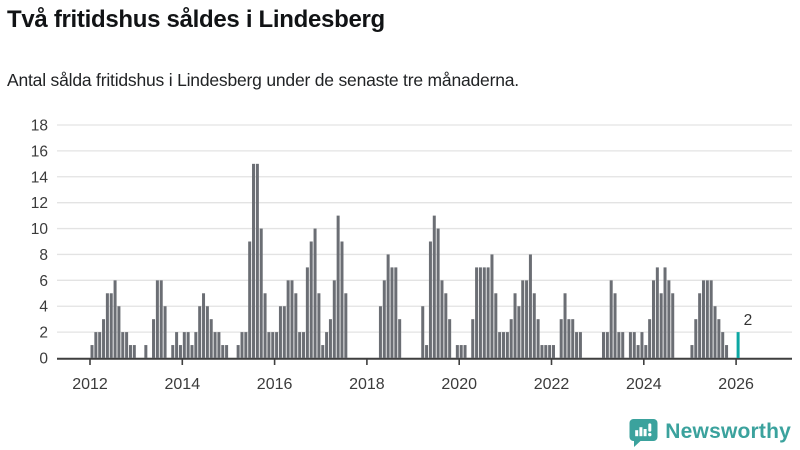 The width and height of the screenshot is (800, 450). I want to click on logo-exclamation-dot, so click(650, 434).